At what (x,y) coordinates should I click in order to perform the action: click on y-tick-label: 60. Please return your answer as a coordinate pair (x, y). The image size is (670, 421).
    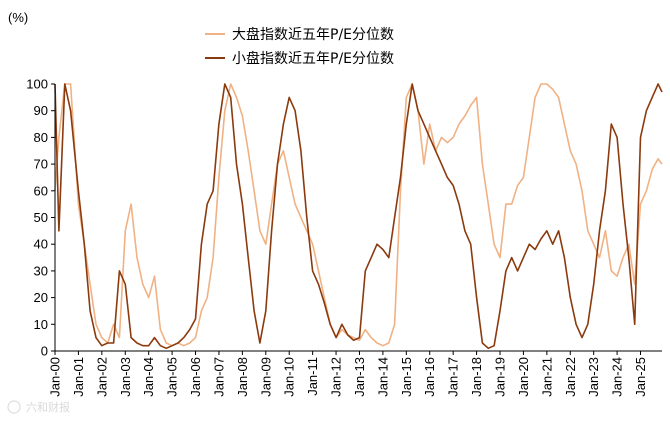
    Looking at the image, I should click on (41, 190).